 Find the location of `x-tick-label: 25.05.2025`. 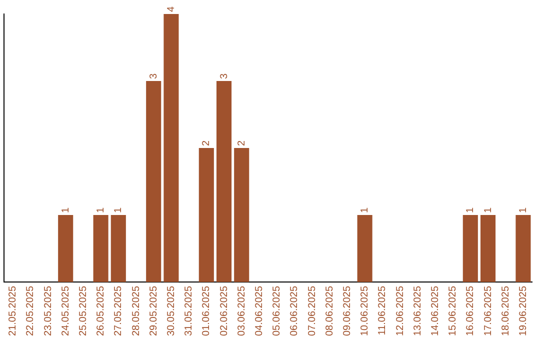

x-tick-label: 25.05.2025 is located at coordinates (83, 311).